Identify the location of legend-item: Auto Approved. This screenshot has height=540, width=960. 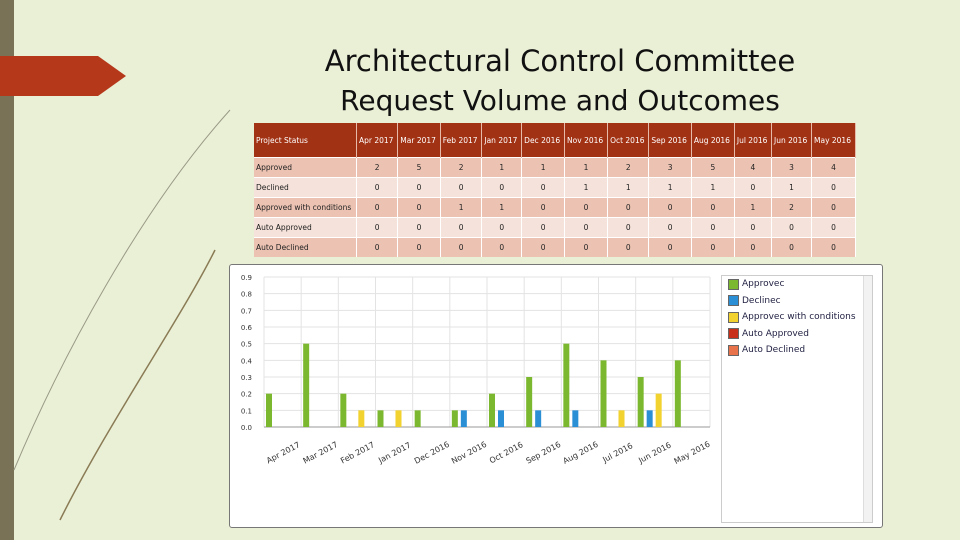
(797, 334).